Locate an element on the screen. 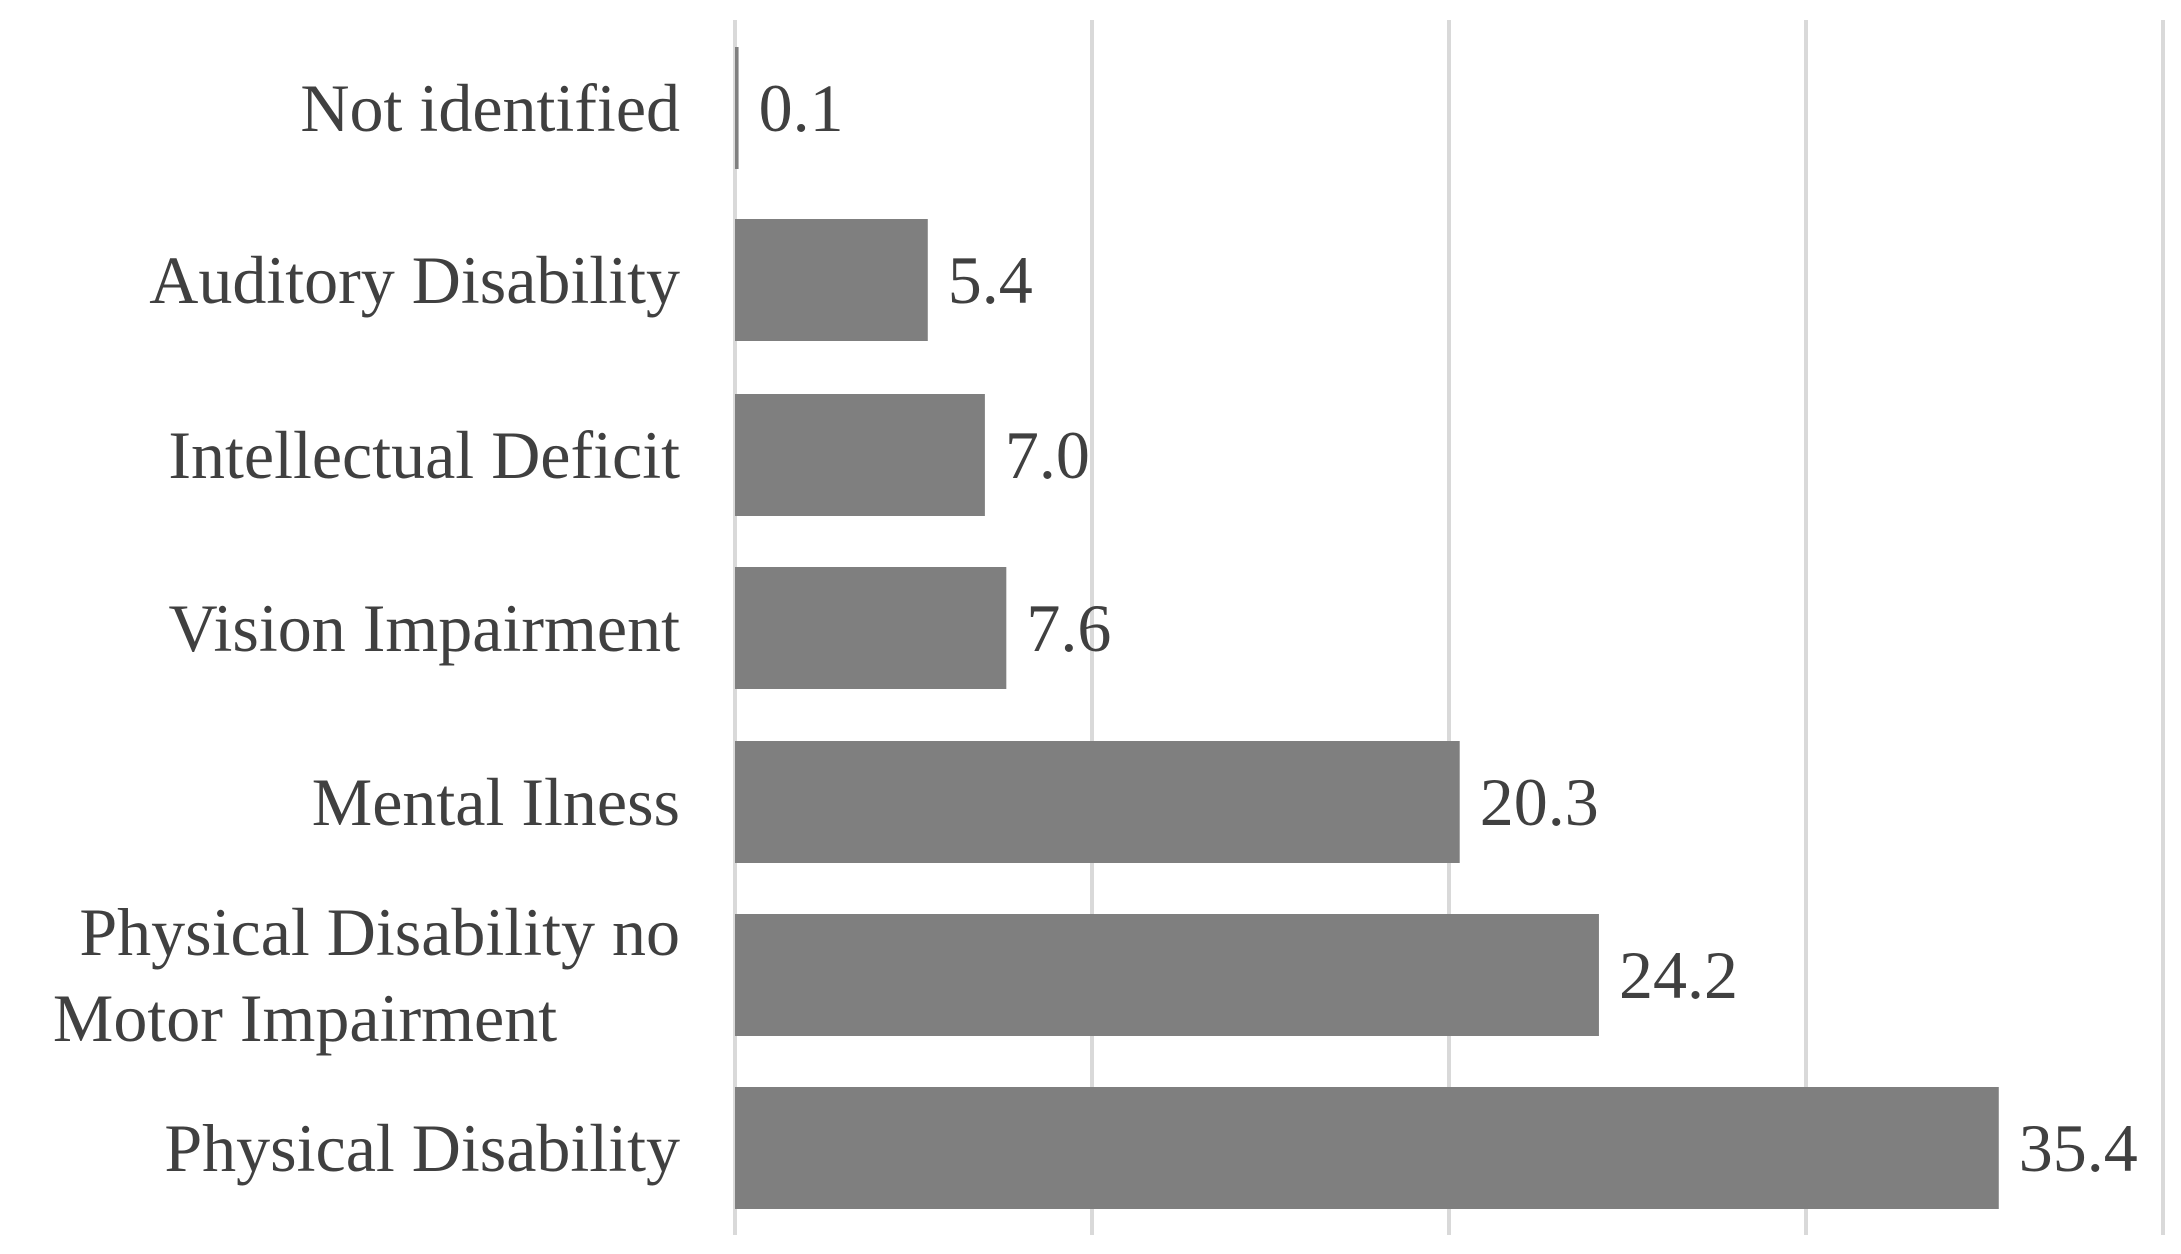  bar-vision-impairment is located at coordinates (871, 628).